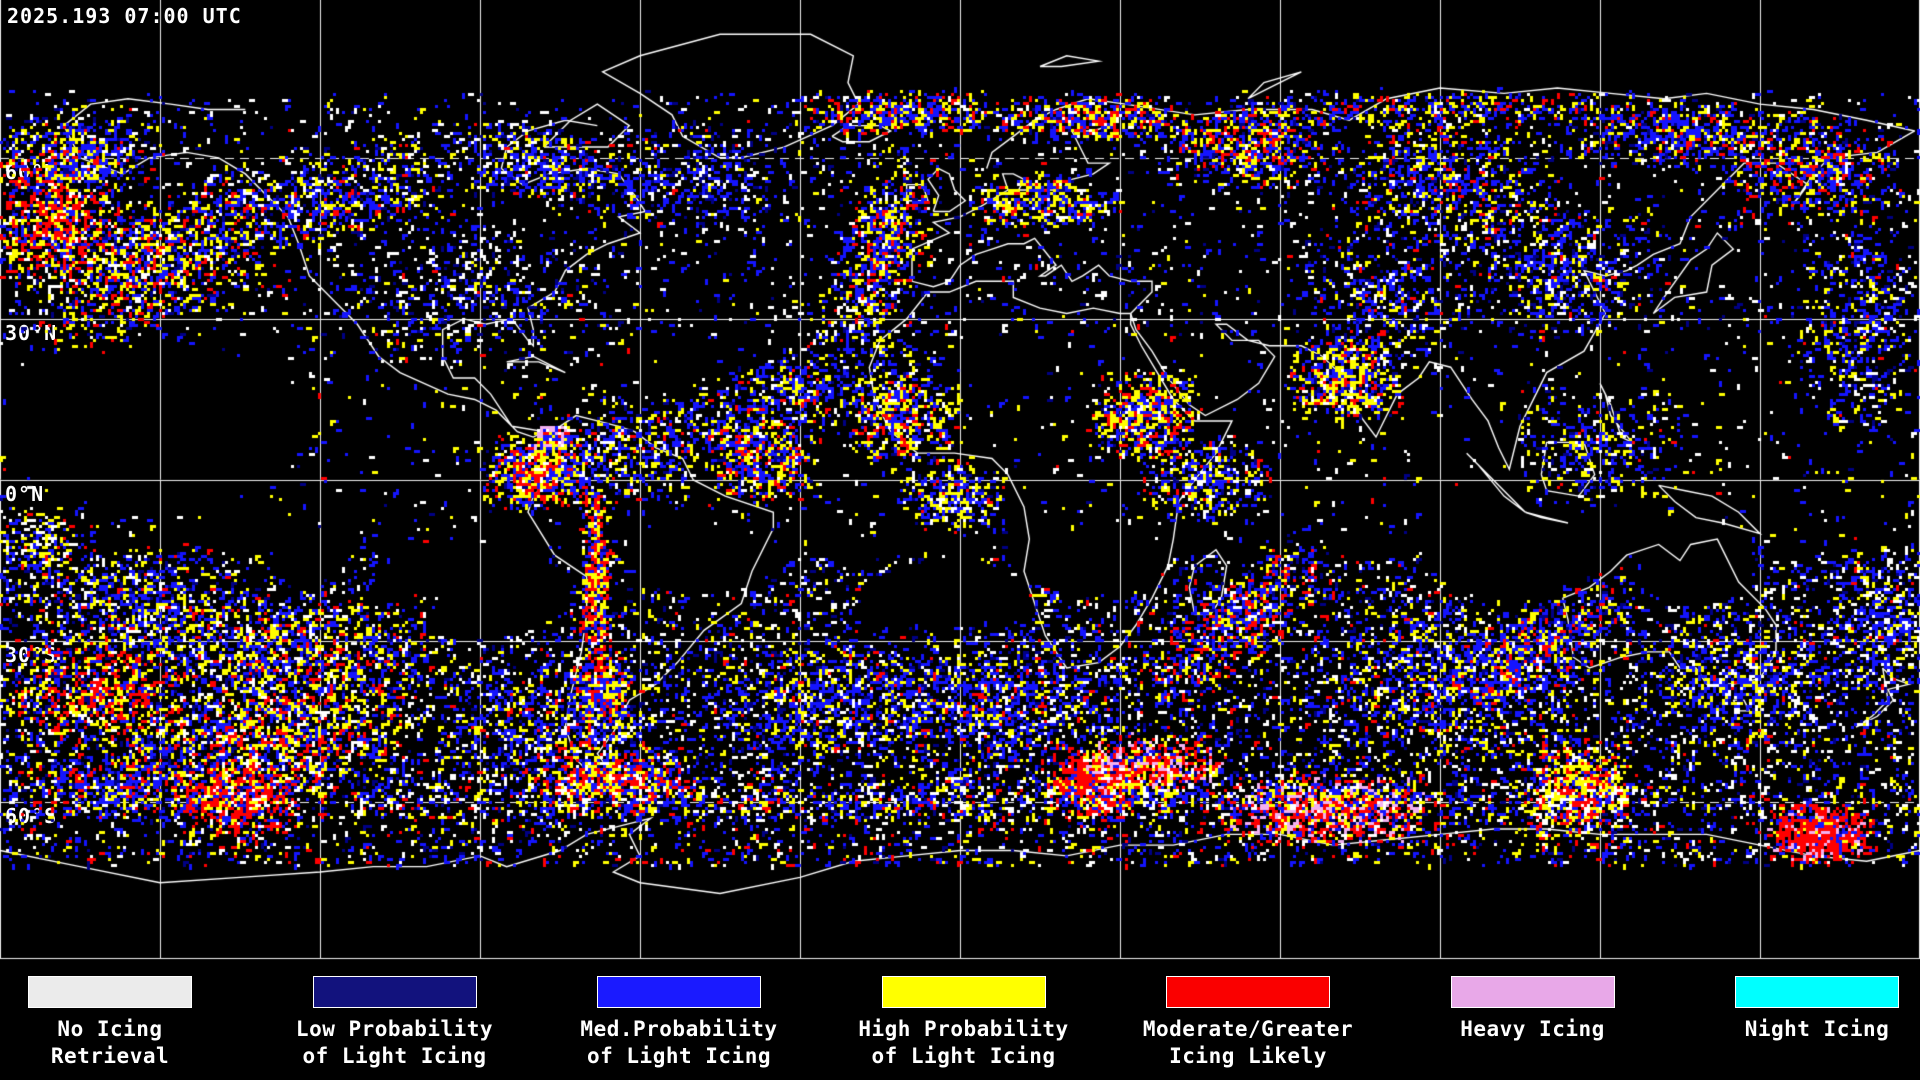  Describe the element at coordinates (110, 1029) in the screenshot. I see `legend-label-no-icing-retrieval: No Icing` at that location.